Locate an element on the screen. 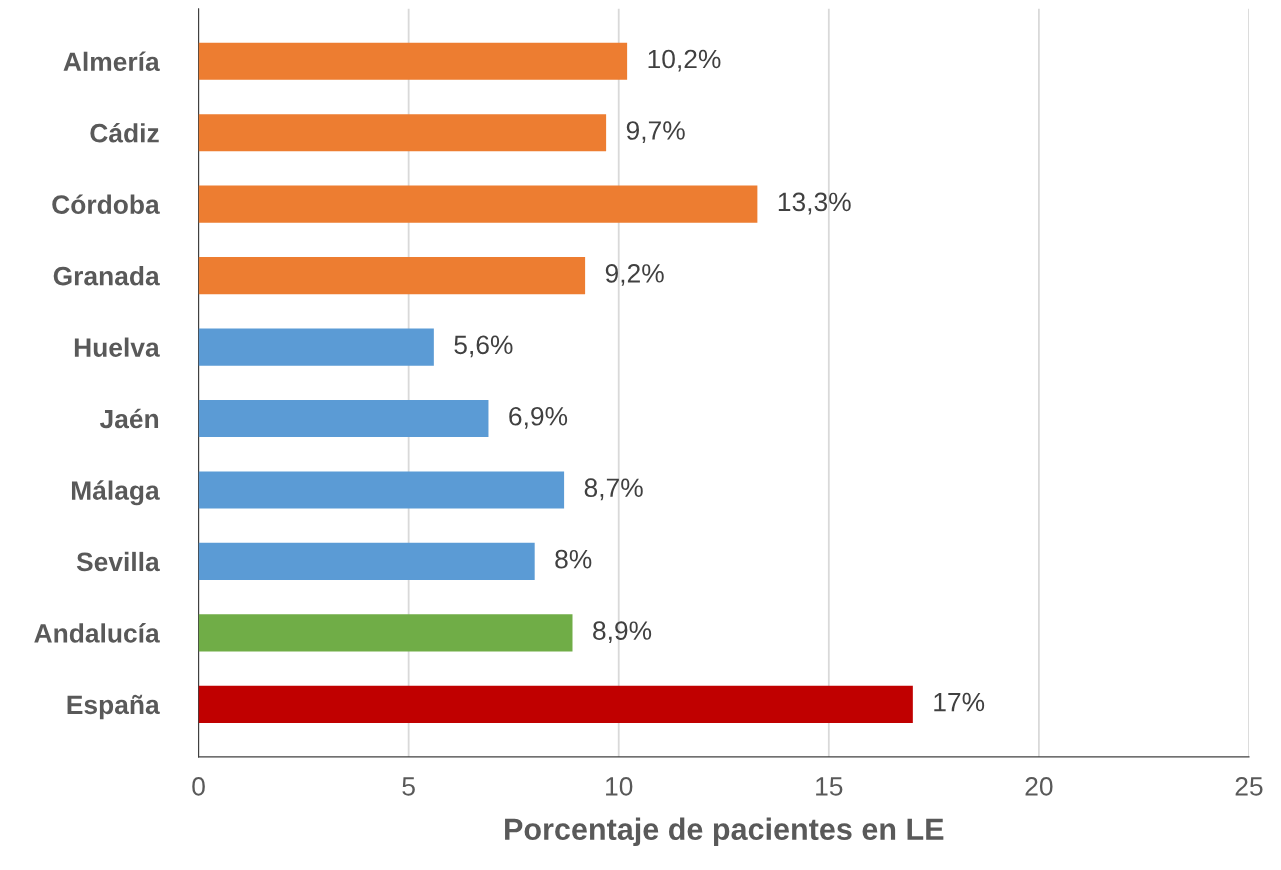 The width and height of the screenshot is (1281, 870). y-tick-label: Andalucía is located at coordinates (97, 633).